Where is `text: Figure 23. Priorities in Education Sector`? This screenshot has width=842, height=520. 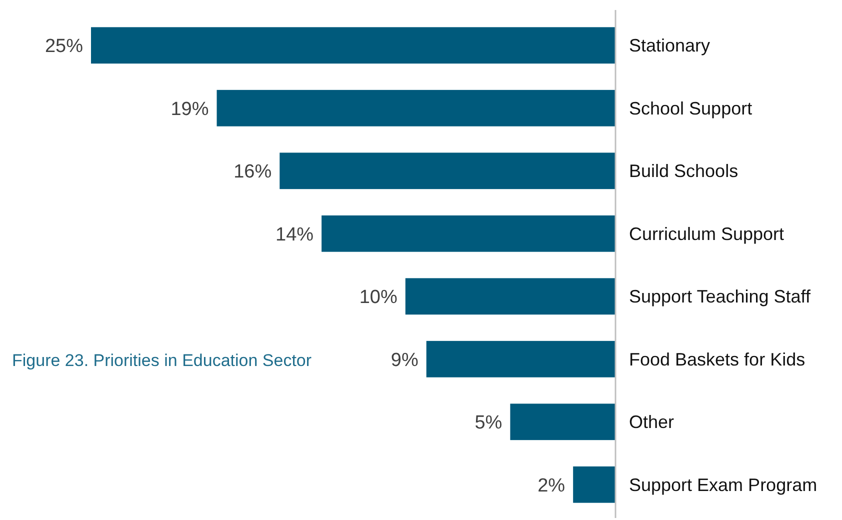
text: Figure 23. Priorities in Education Sector is located at coordinates (162, 360).